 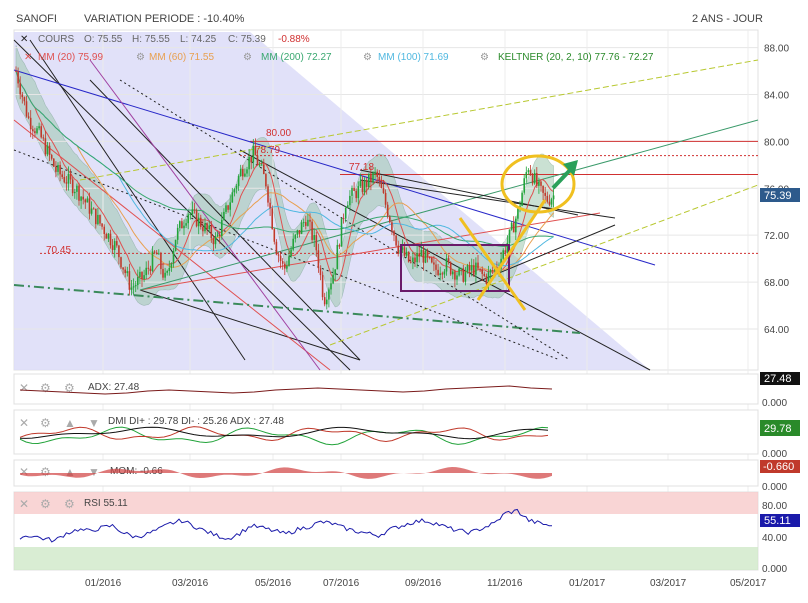 What do you see at coordinates (273, 583) in the screenshot?
I see `time-tick-label: 05/2016` at bounding box center [273, 583].